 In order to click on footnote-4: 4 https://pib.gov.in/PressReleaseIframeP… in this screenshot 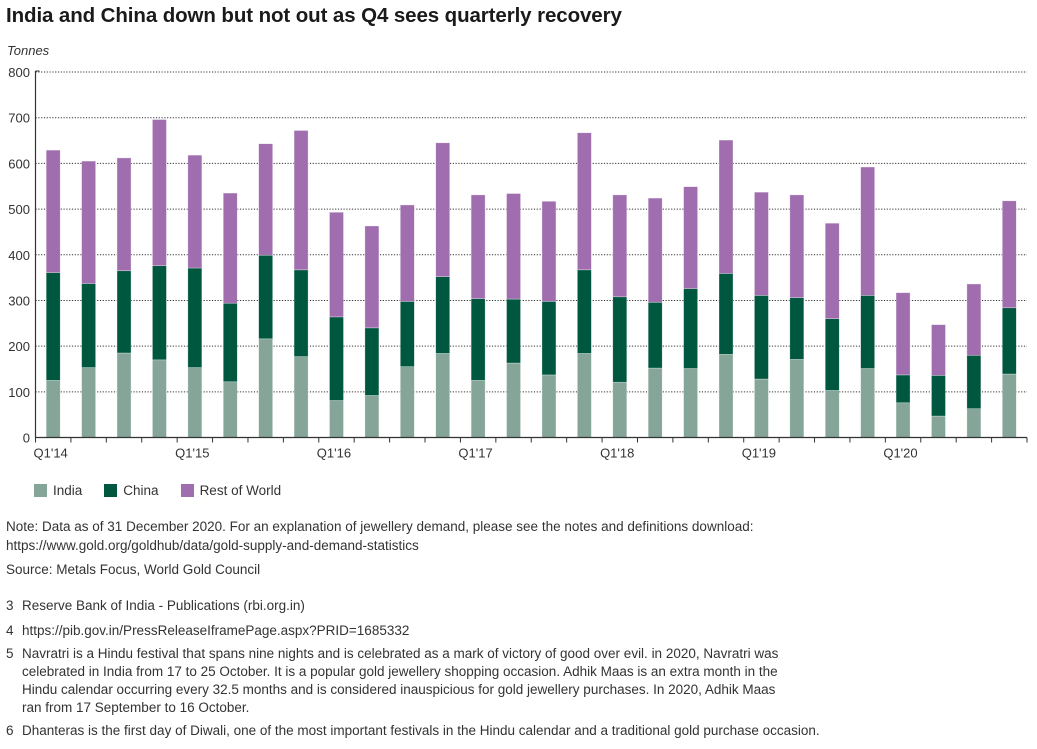, I will do `click(511, 631)`.